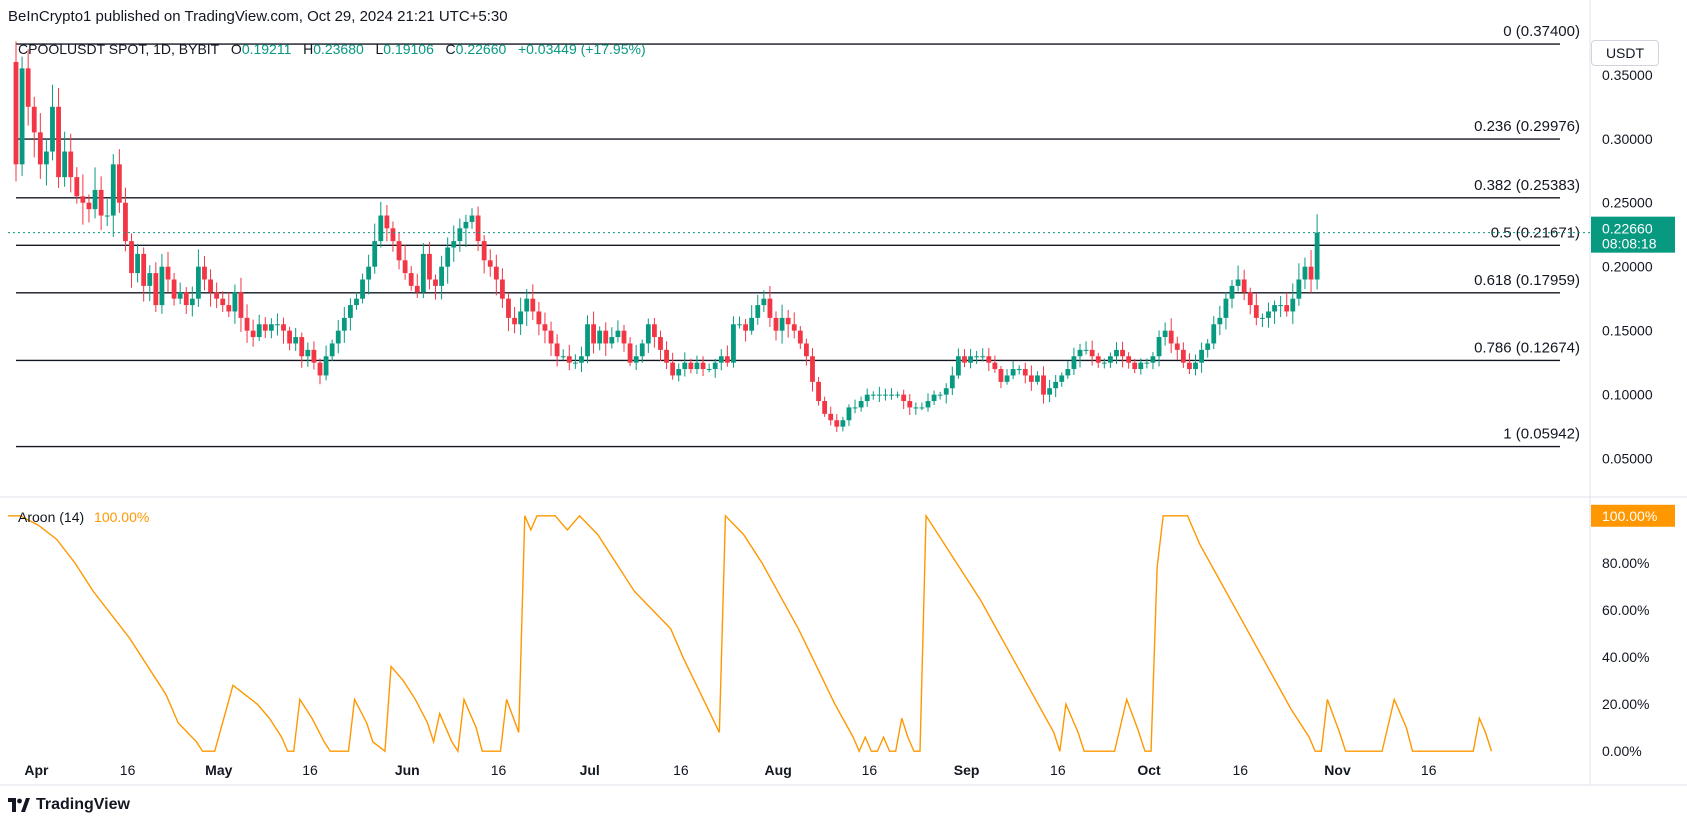  I want to click on change-value: +0.03449 (+17.95%), so click(581, 49).